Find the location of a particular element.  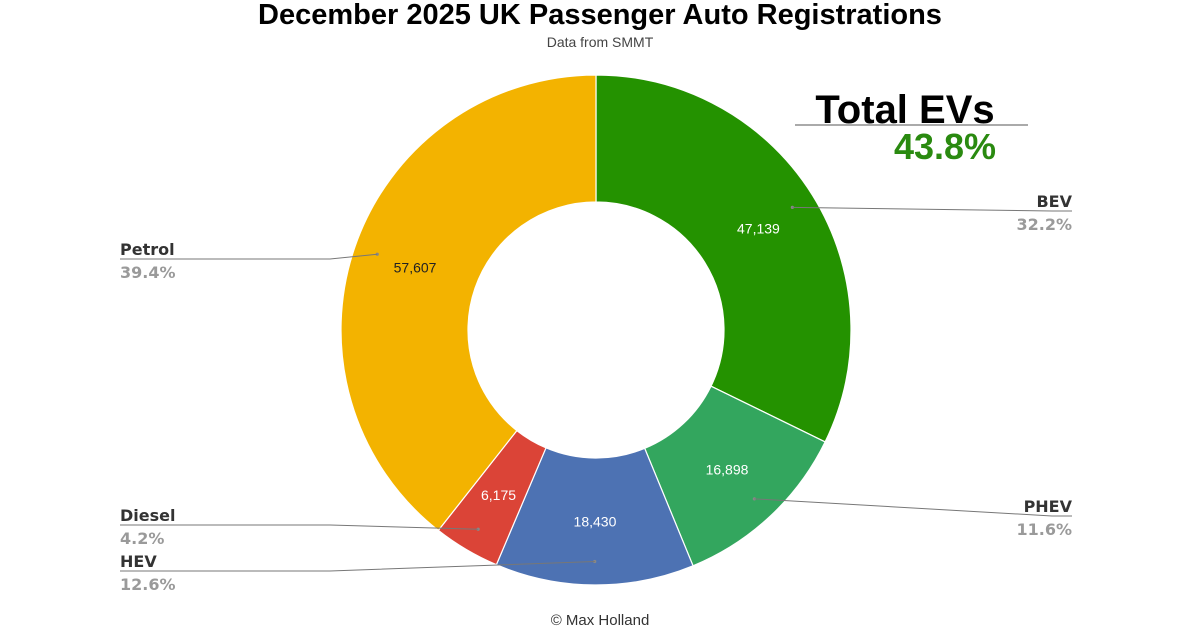

slice-hev is located at coordinates (594, 516).